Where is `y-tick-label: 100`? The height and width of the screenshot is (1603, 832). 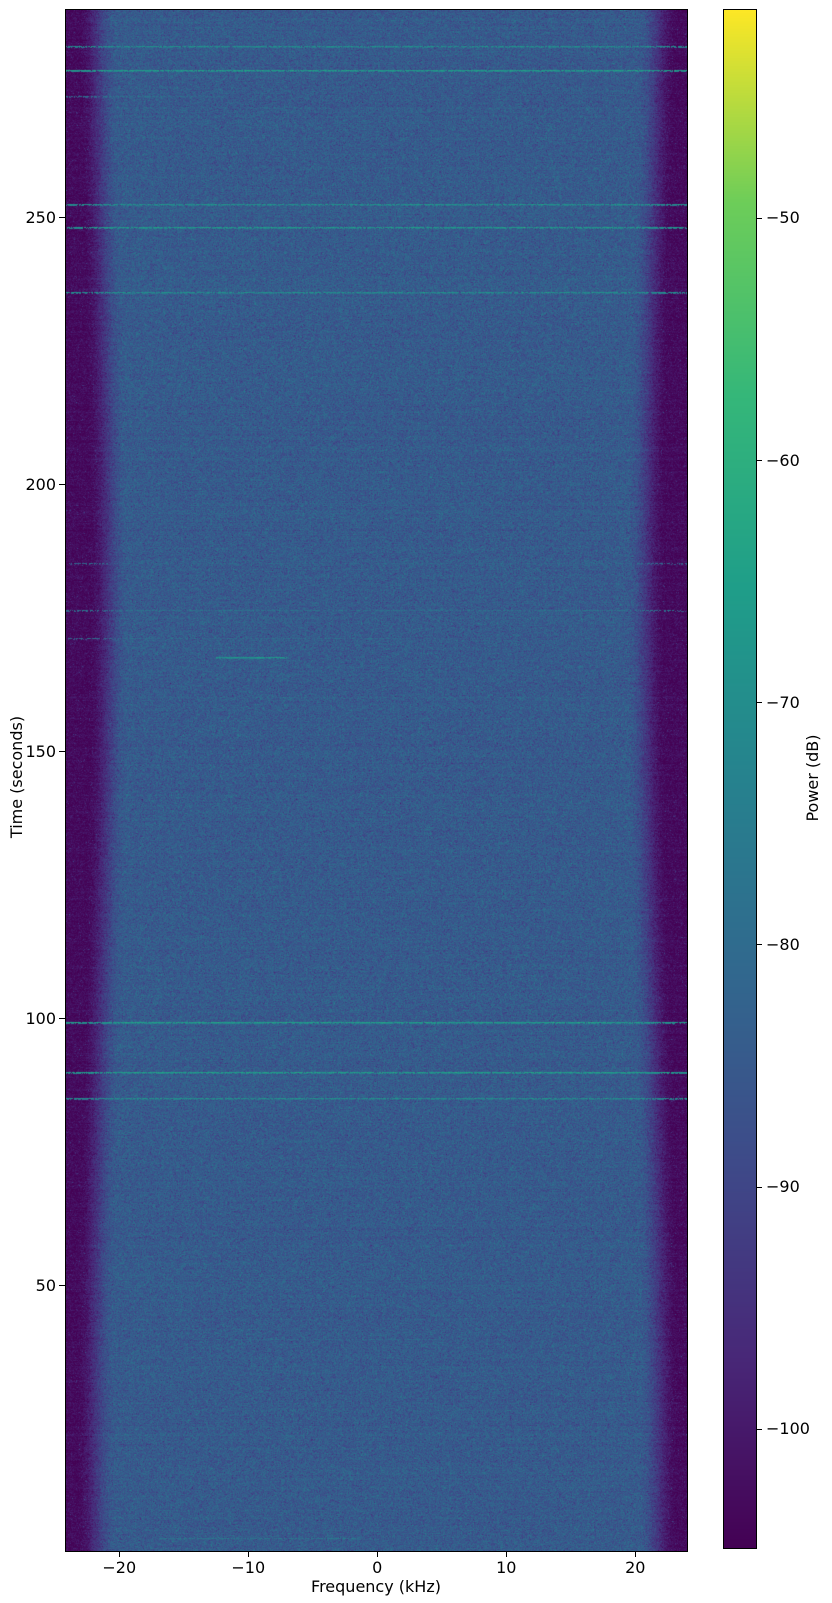
y-tick-label: 100 is located at coordinates (40, 1018).